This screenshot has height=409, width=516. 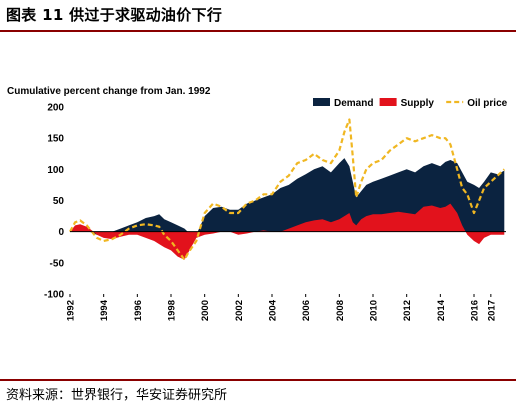 What do you see at coordinates (258, 380) in the screenshot?
I see `bottom-rule` at bounding box center [258, 380].